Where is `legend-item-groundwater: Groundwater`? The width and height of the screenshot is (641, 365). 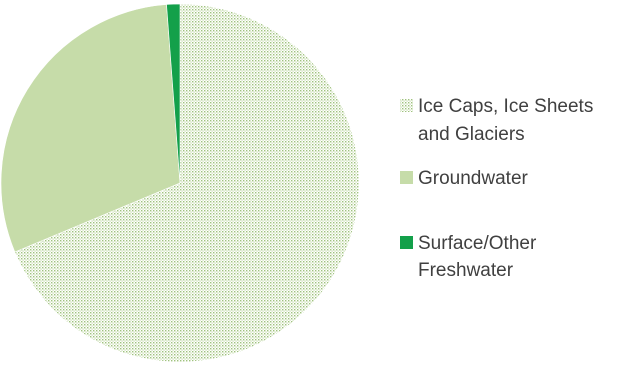
legend-item-groundwater: Groundwater is located at coordinates (464, 178).